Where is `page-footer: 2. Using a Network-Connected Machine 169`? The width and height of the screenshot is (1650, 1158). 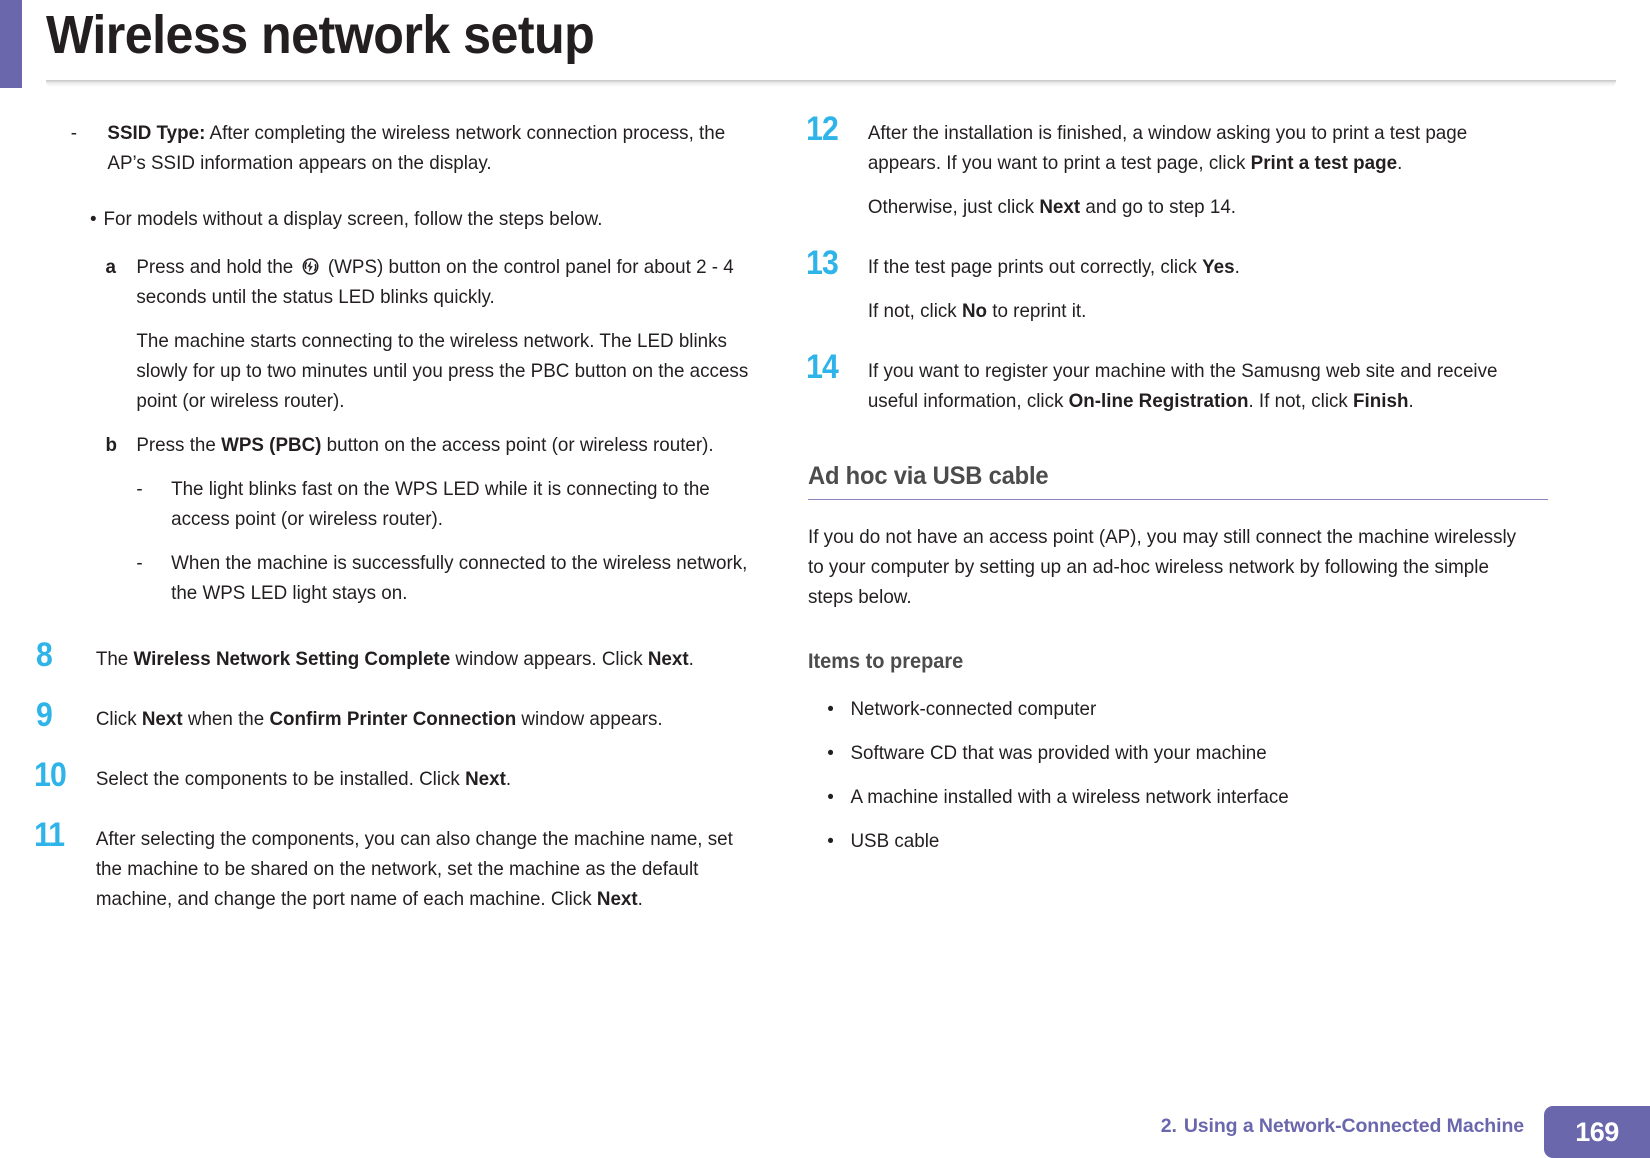 page-footer: 2. Using a Network-Connected Machine 169 is located at coordinates (825, 1123).